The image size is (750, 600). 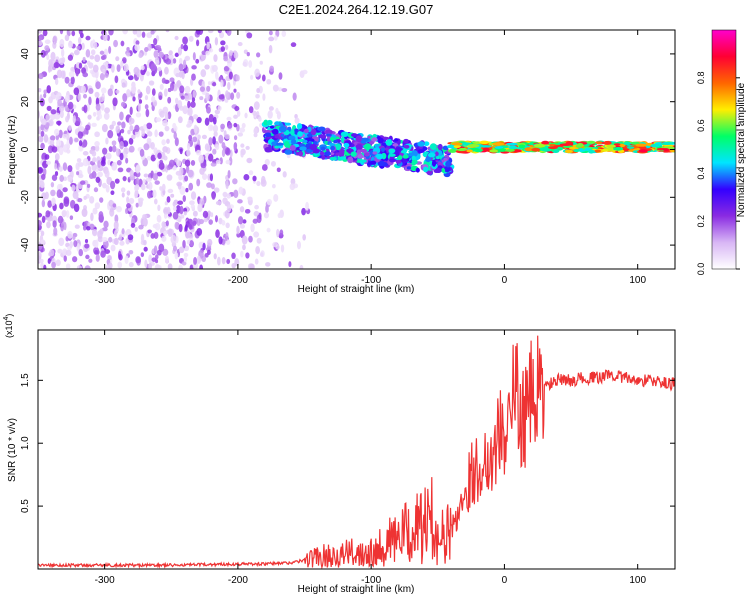 What do you see at coordinates (25, 197) in the screenshot?
I see `y-tick-label: -20` at bounding box center [25, 197].